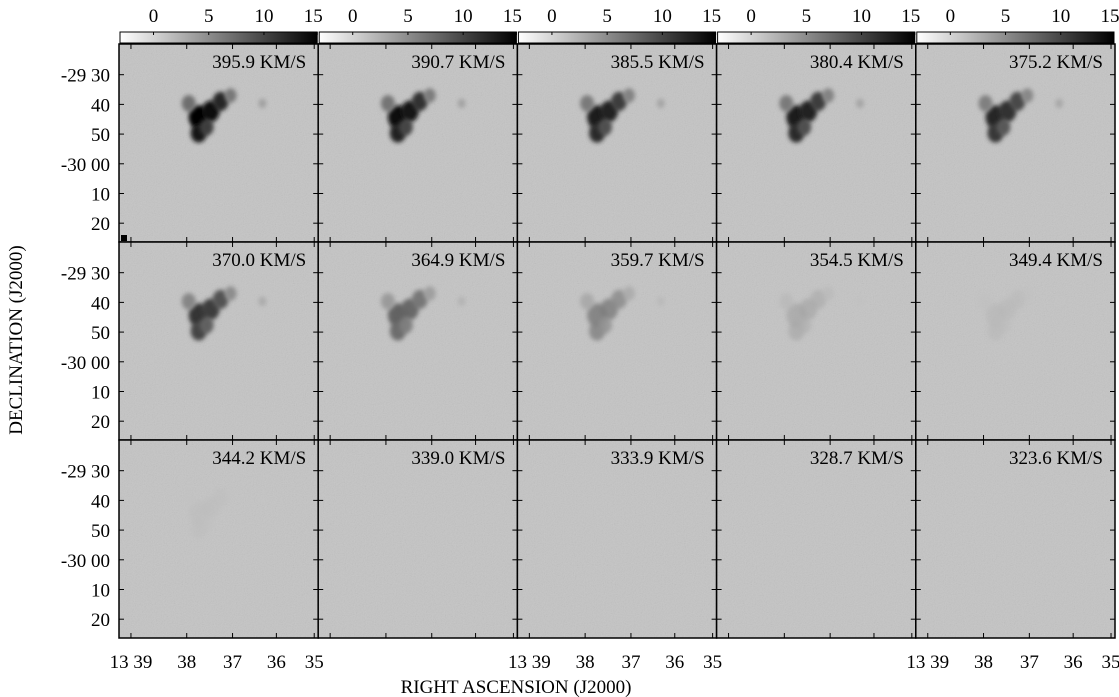 This screenshot has height=697, width=1119. What do you see at coordinates (458, 458) in the screenshot?
I see `velocity-label: 339.0 KM/S` at bounding box center [458, 458].